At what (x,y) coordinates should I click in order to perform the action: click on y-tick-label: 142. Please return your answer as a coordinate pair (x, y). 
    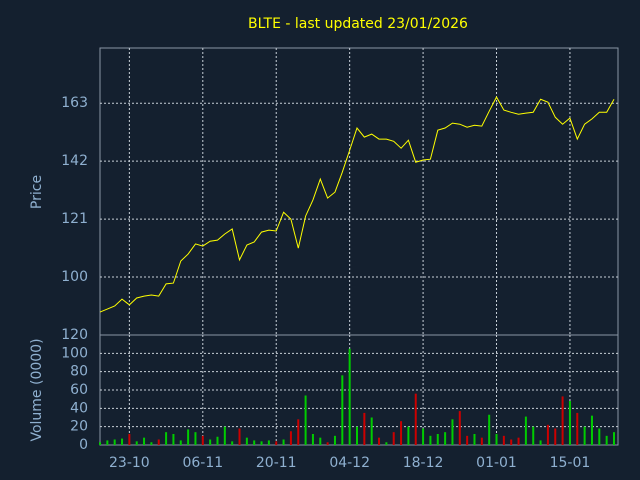
    Looking at the image, I should click on (74, 161).